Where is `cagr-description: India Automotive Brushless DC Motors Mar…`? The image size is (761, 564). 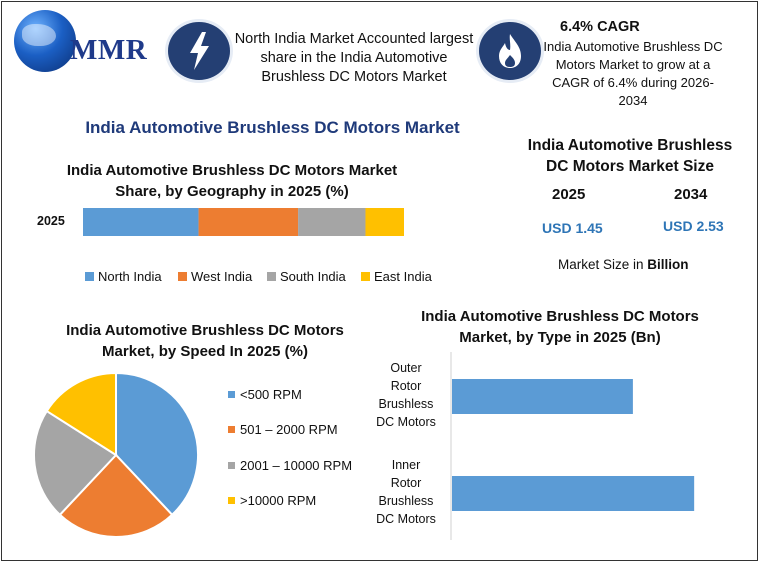 cagr-description: India Automotive Brushless DC Motors Mar… is located at coordinates (633, 73).